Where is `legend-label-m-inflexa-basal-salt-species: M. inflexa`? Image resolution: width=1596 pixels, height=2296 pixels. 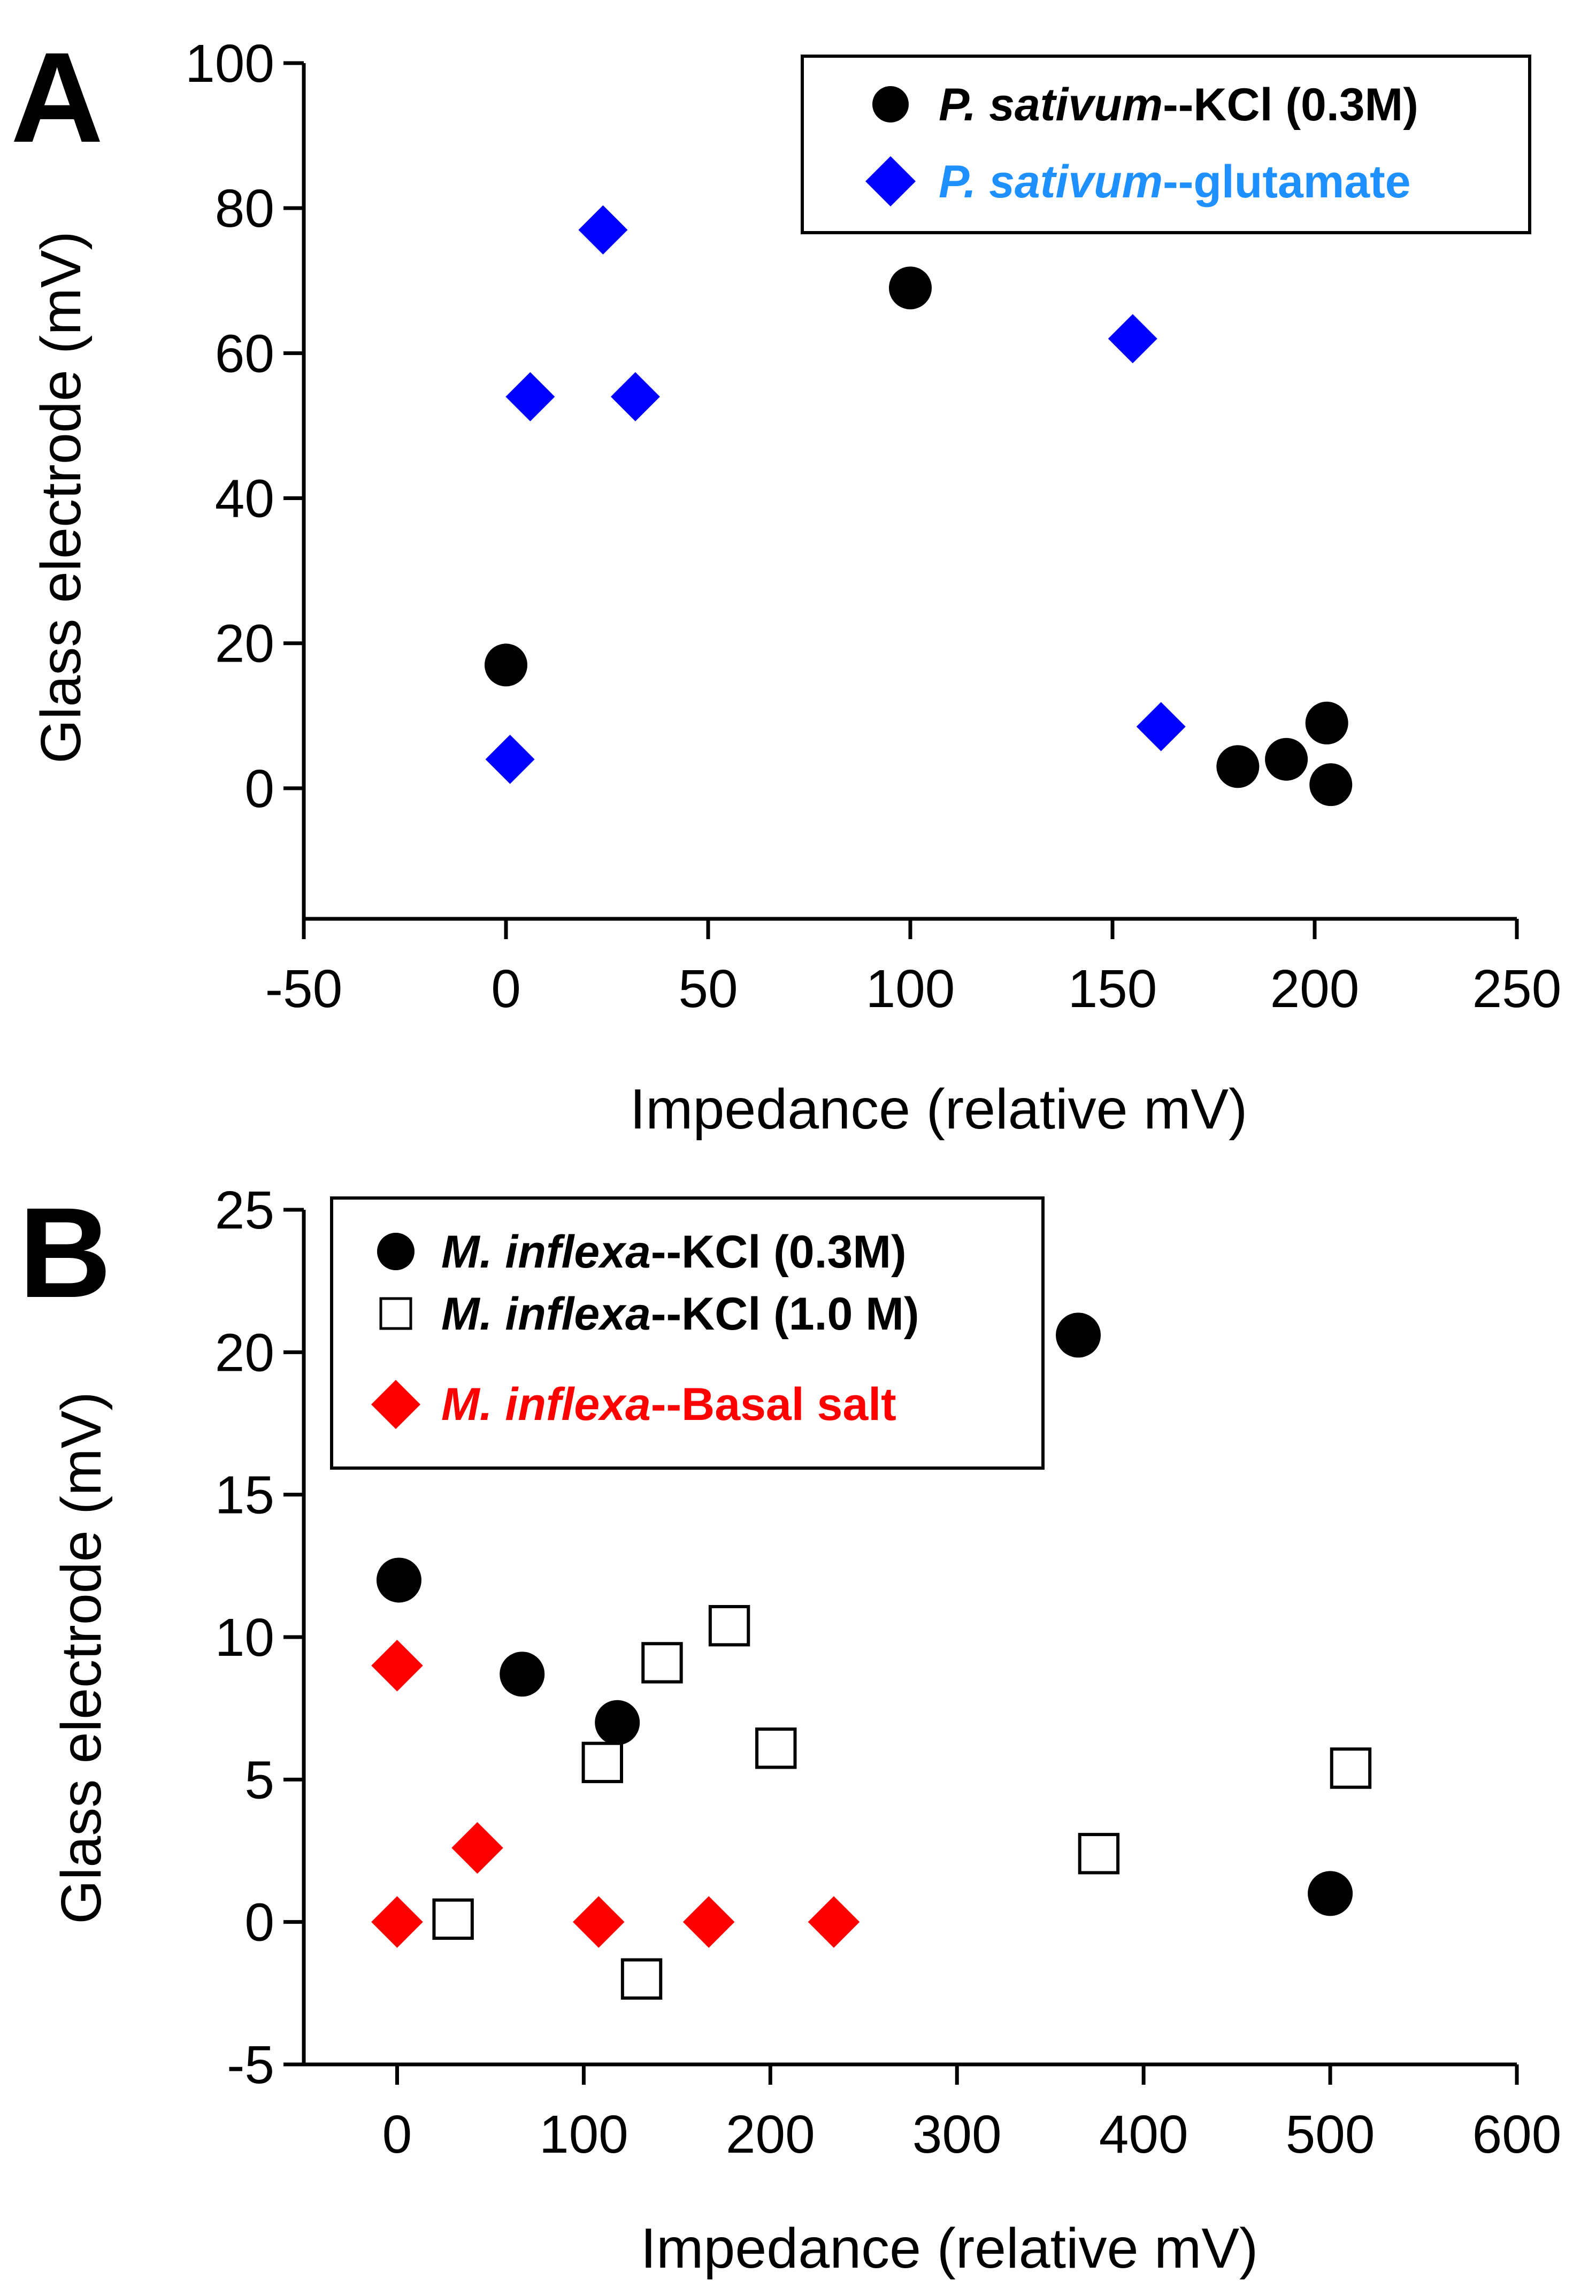
legend-label-m-inflexa-basal-salt-species: M. inflexa is located at coordinates (546, 1404).